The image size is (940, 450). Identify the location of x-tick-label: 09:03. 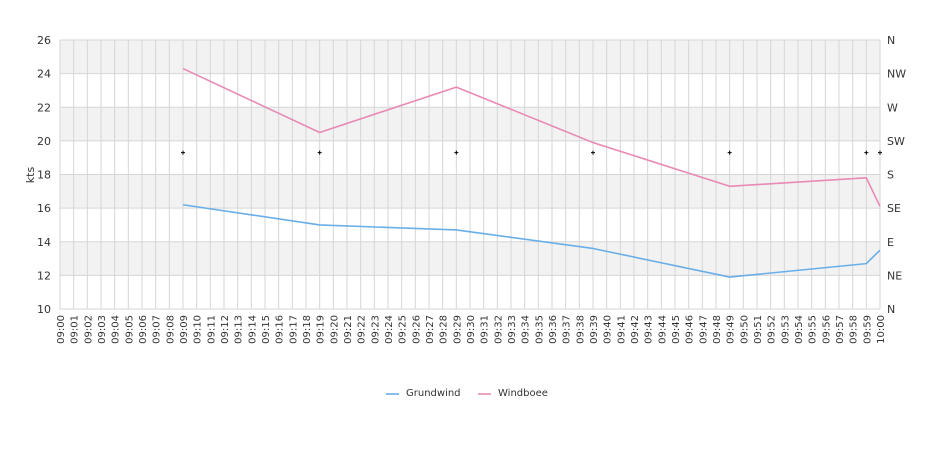
(102, 329).